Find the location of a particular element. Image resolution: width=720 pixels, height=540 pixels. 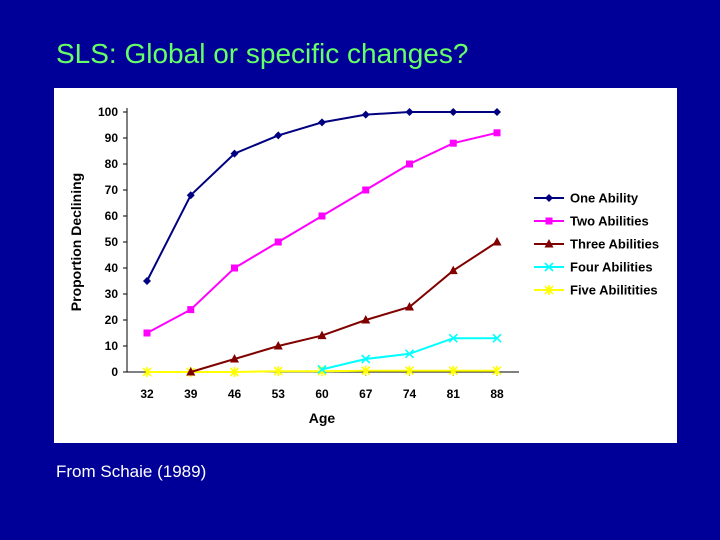

x-tick-label: 39 is located at coordinates (191, 394).